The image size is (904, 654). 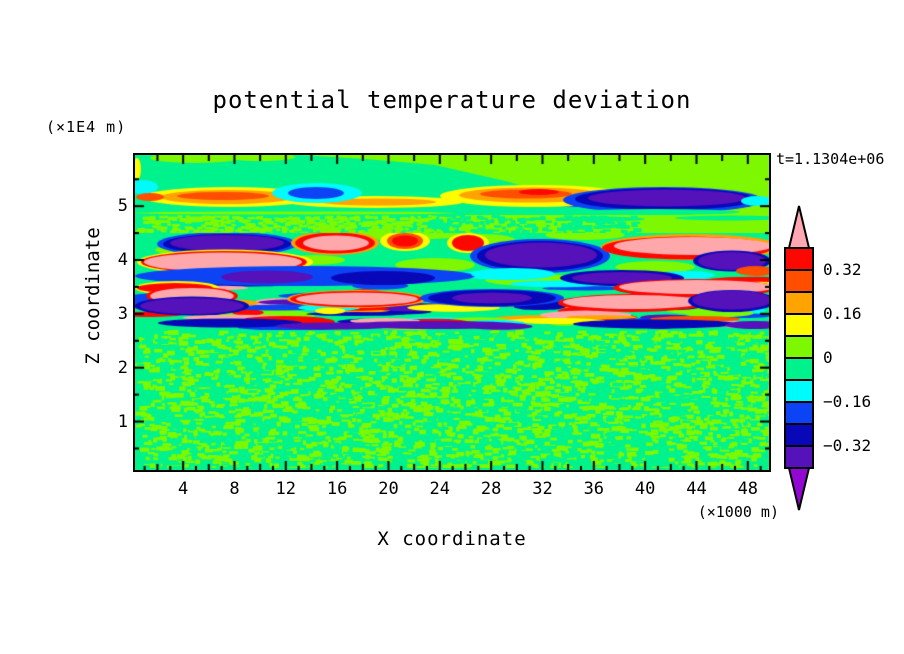 I want to click on colorbar-tick-label: 0.16, so click(x=842, y=313).